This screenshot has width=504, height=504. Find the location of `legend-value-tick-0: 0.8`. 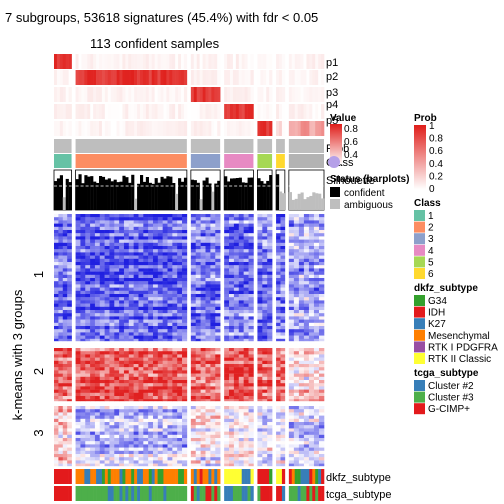

legend-value-tick-0: 0.8 is located at coordinates (351, 129).